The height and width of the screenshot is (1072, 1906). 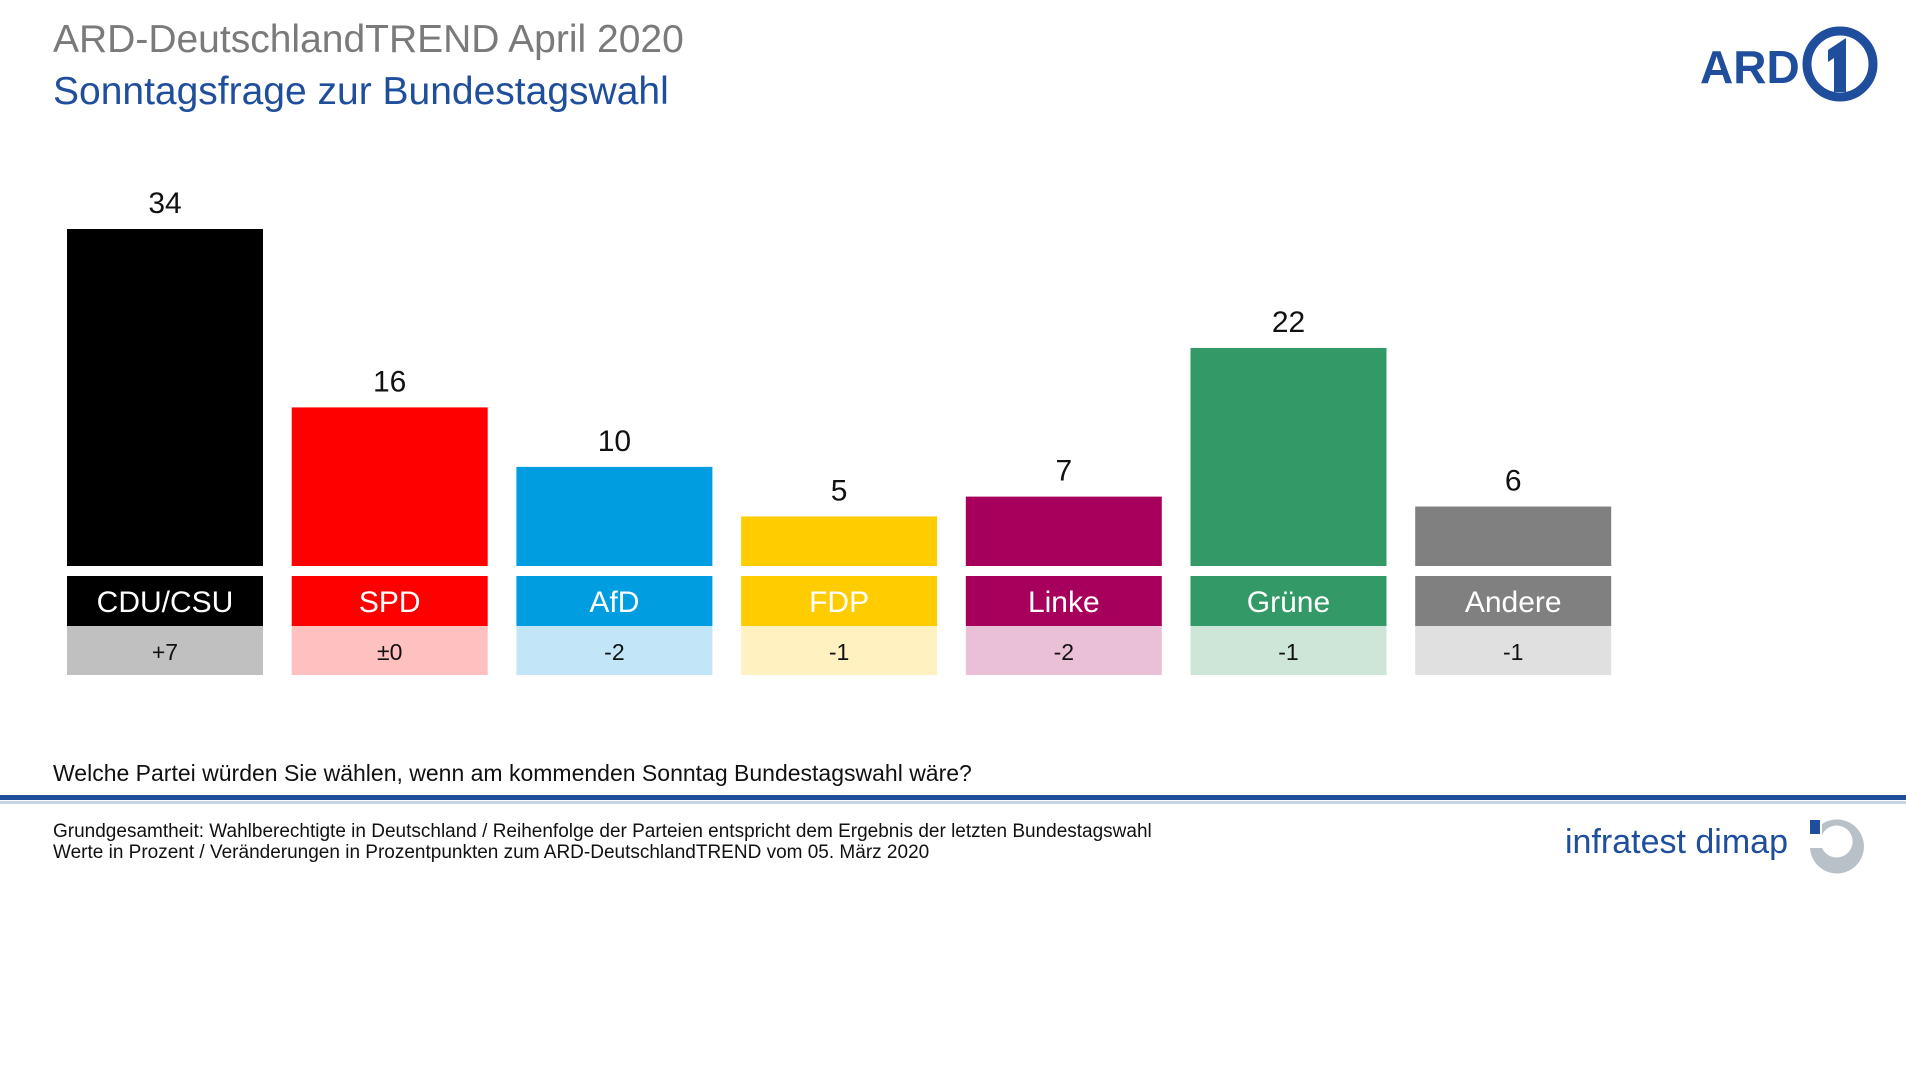 I want to click on change-label-1: ±0, so click(x=389, y=652).